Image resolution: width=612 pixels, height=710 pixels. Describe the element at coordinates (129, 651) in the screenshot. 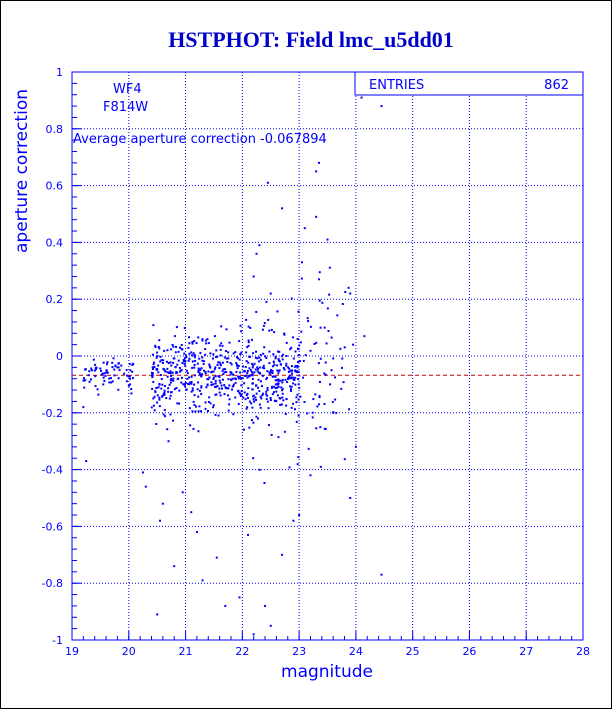

I see `x-tick-label: 20` at that location.